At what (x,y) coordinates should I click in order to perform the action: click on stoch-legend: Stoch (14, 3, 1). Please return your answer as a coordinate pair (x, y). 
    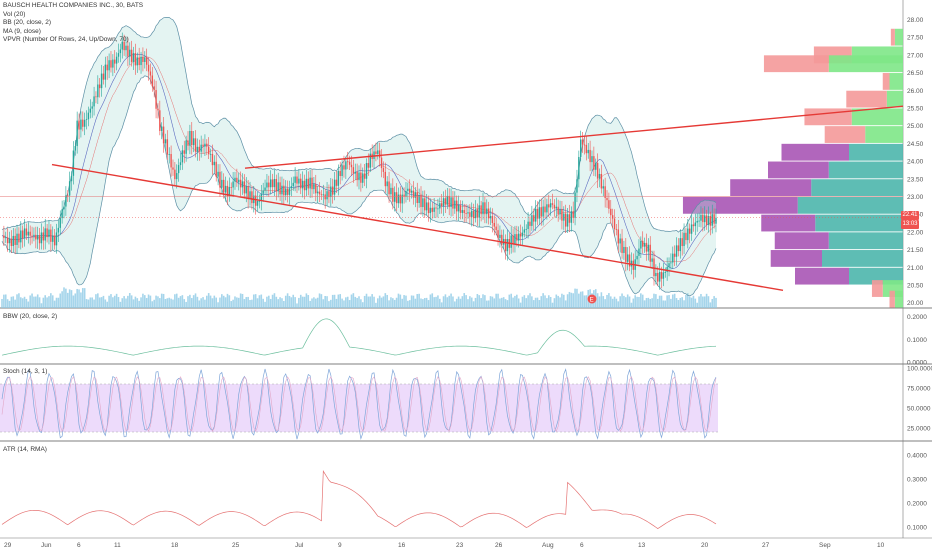
    Looking at the image, I should click on (25, 372).